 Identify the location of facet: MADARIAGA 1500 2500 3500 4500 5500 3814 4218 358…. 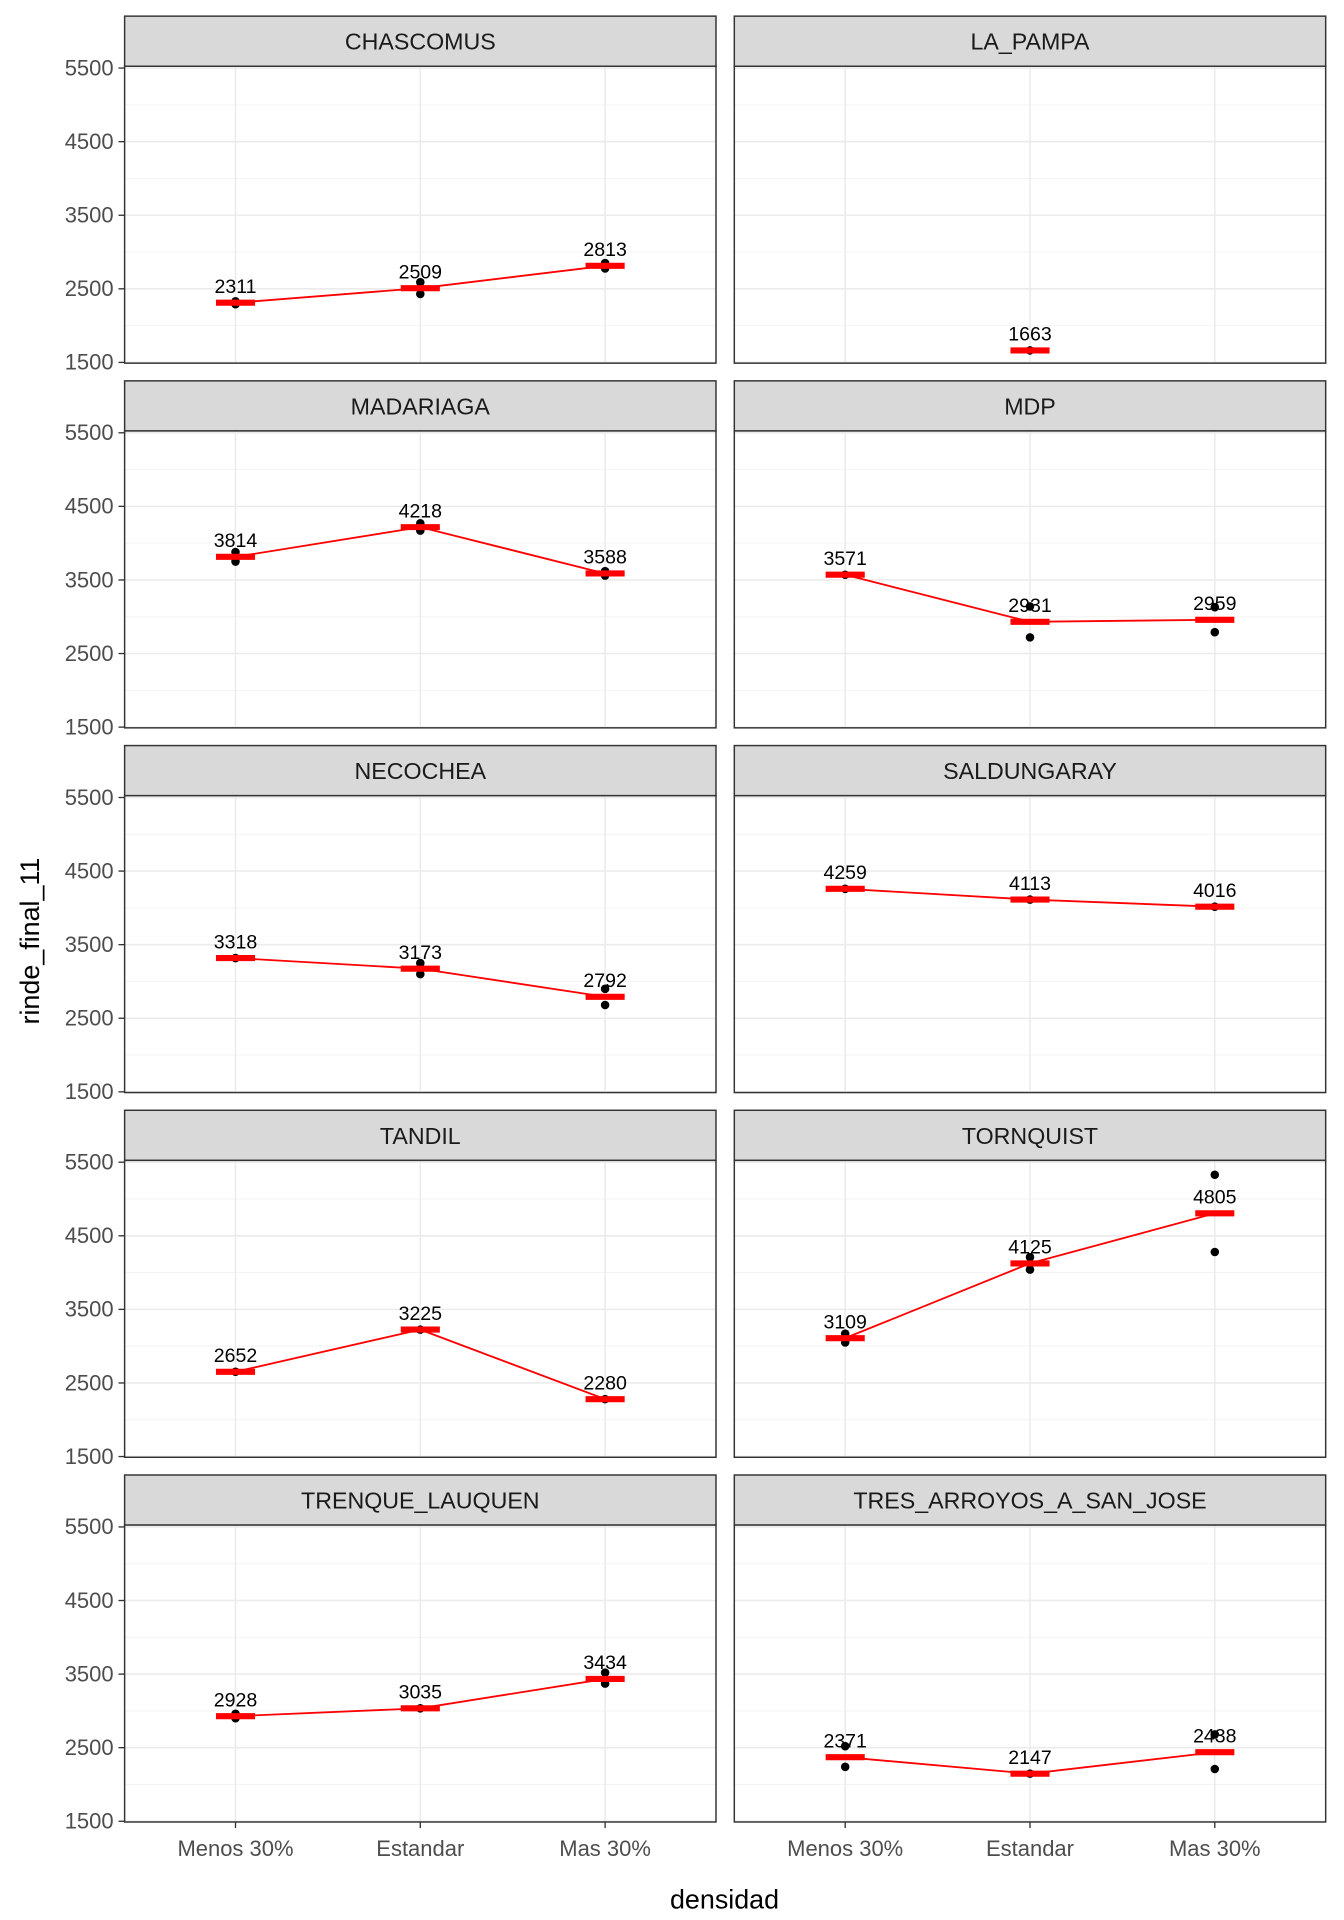
(391, 559).